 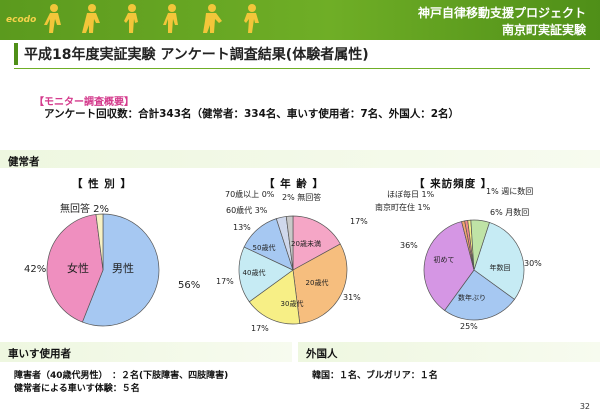 I want to click on slice-label-1-1: 20歳代, so click(x=317, y=282).